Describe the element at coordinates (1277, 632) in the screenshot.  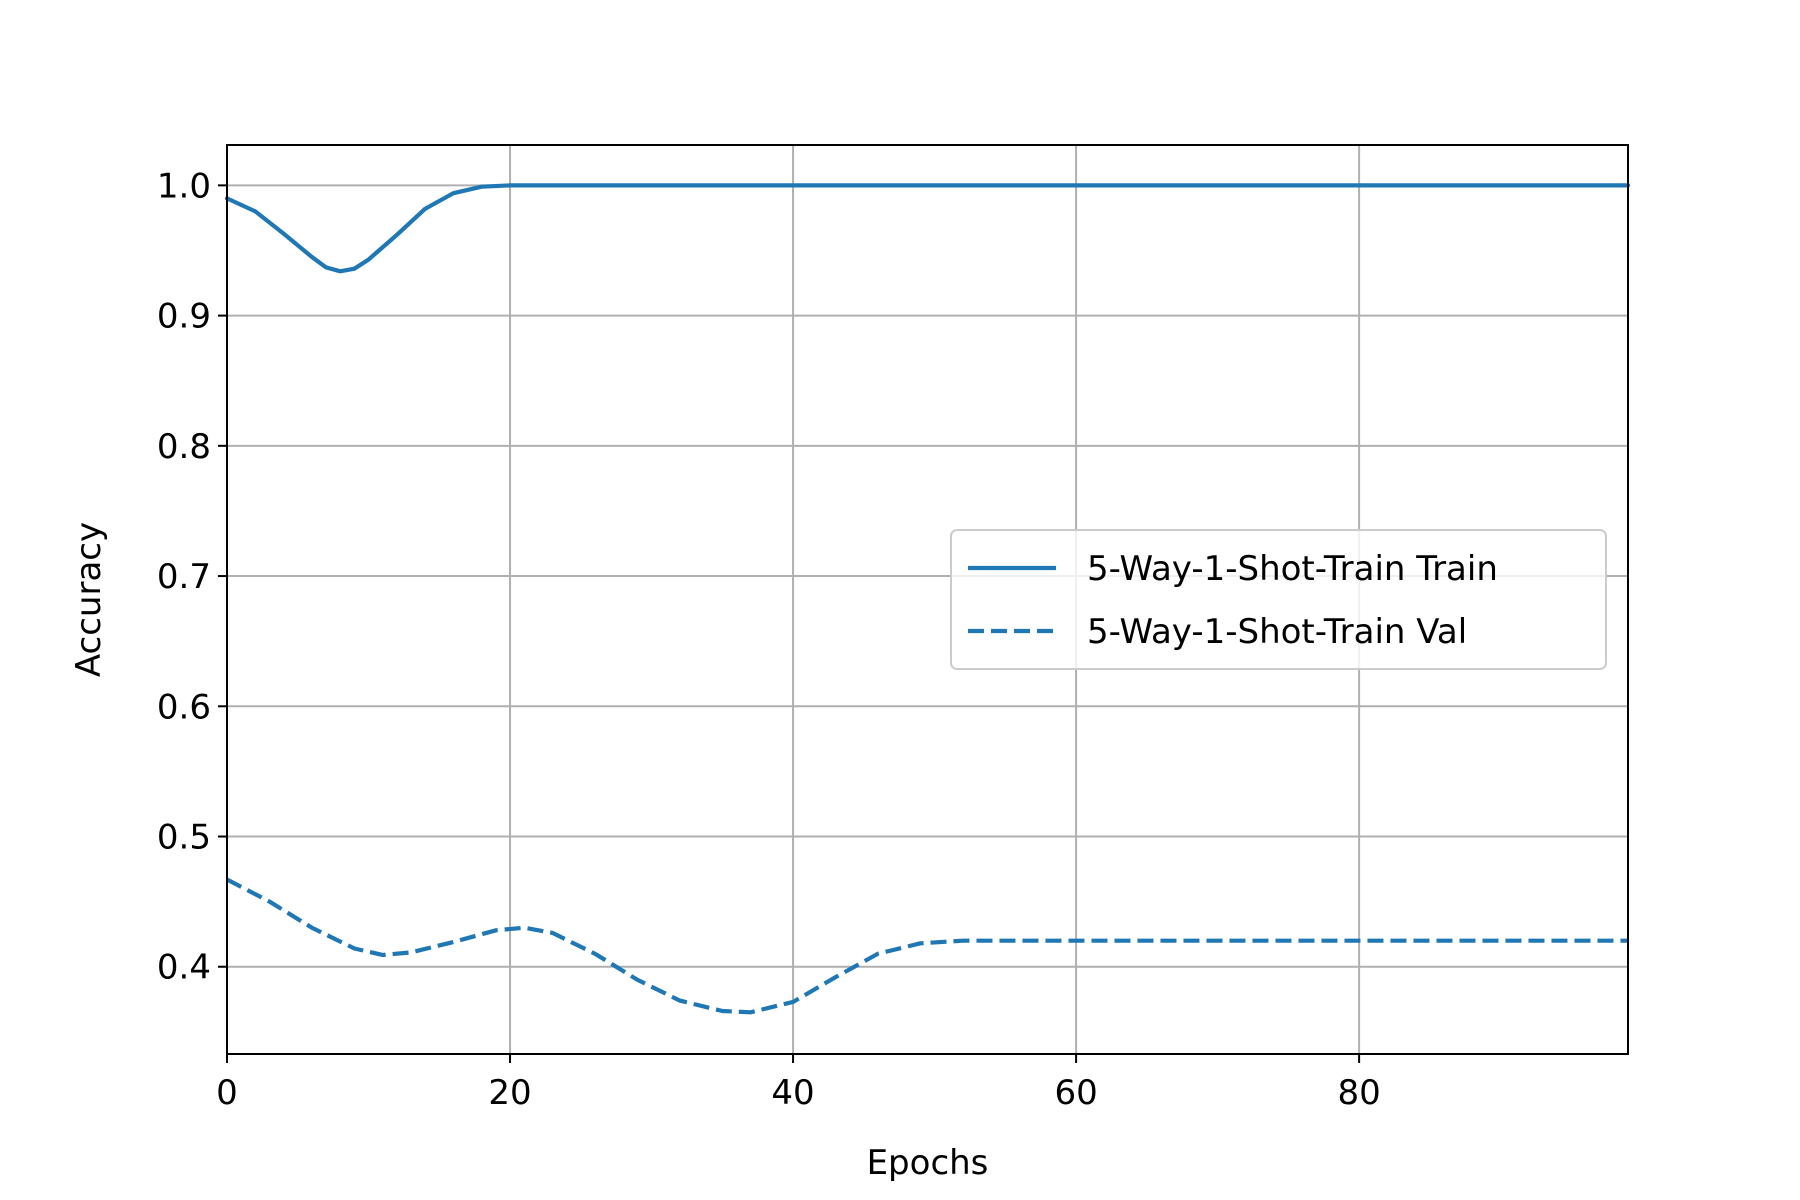
I see `legend-label-2: 5-Way-1-Shot-Train Val` at that location.